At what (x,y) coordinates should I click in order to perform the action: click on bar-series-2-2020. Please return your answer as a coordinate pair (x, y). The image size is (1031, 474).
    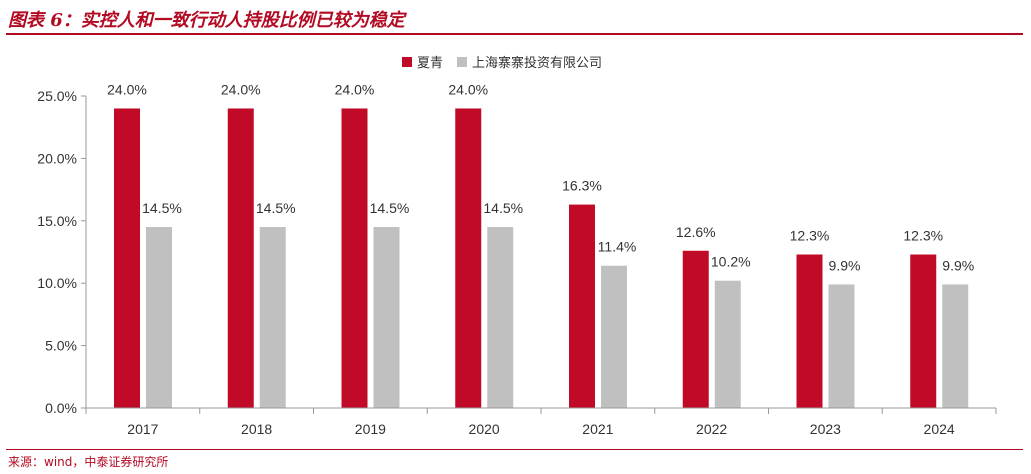
    Looking at the image, I should click on (500, 317).